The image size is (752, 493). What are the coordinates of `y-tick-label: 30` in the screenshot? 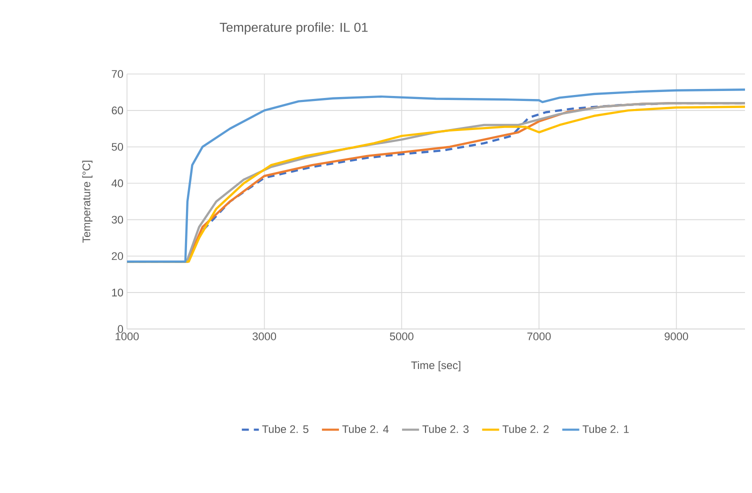 It's located at (118, 220).